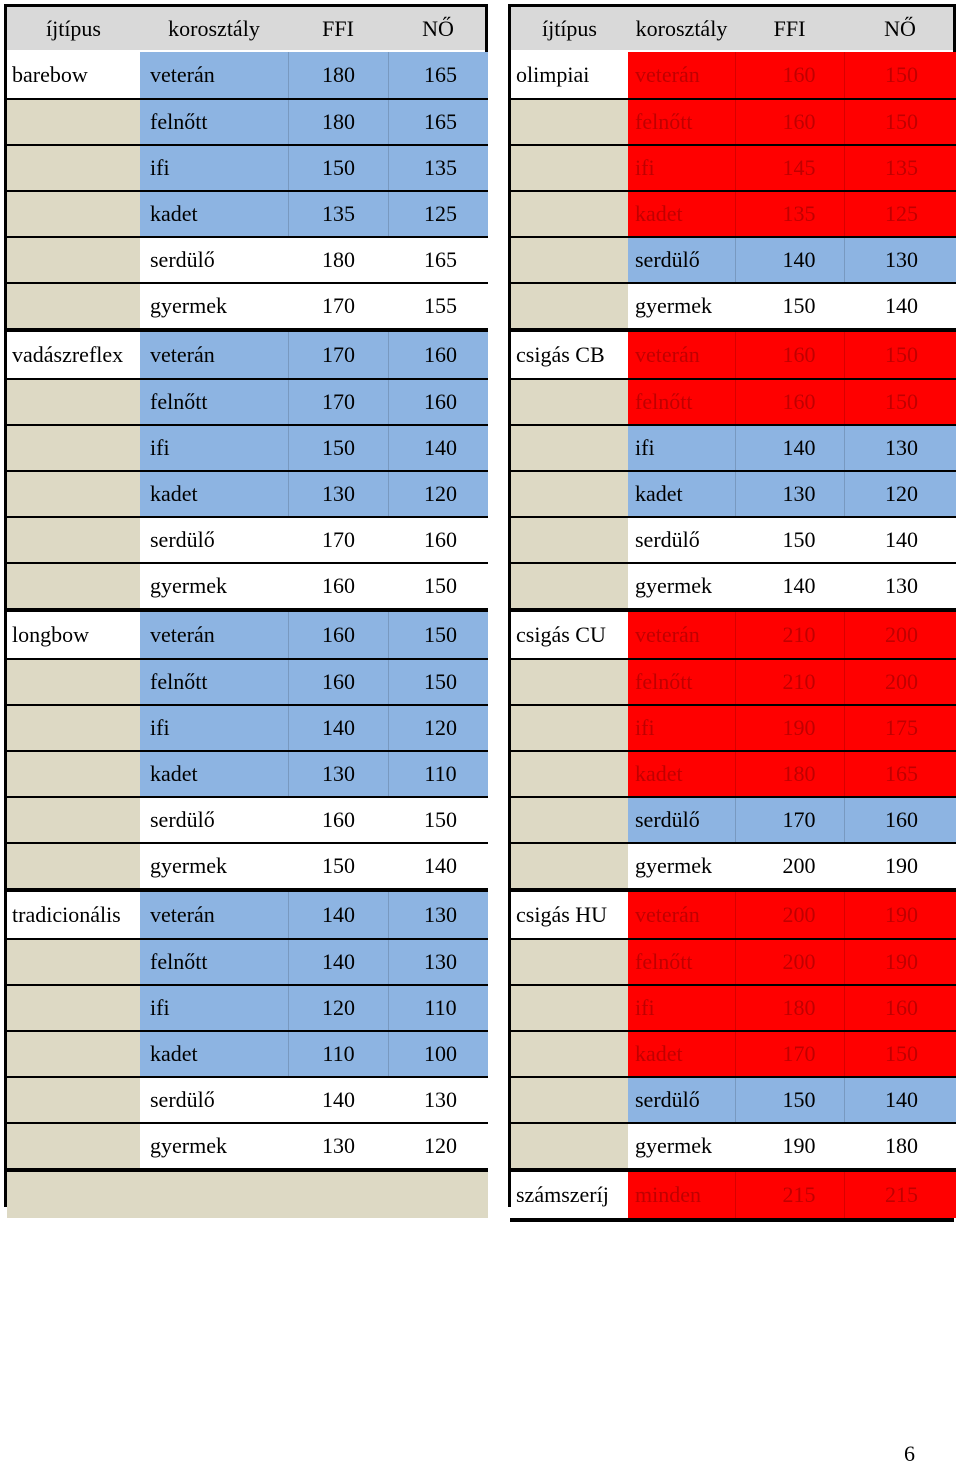  Describe the element at coordinates (247, 447) in the screenshot. I see `table-row: ifi 150 140` at that location.